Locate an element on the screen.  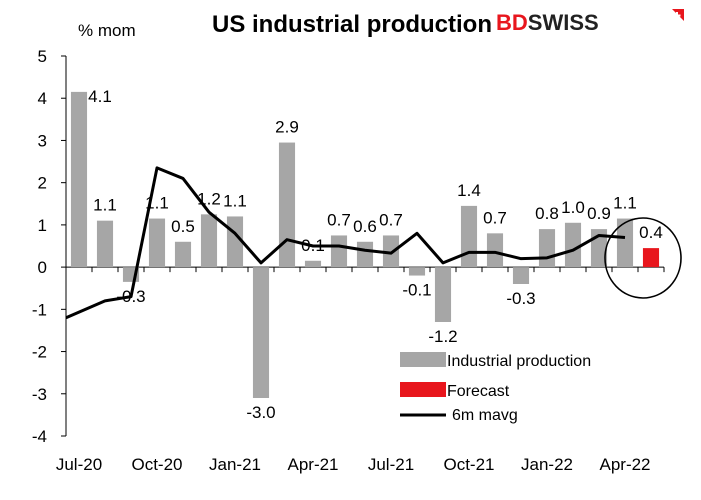
y-tick-label: 1 is located at coordinates (42, 225).